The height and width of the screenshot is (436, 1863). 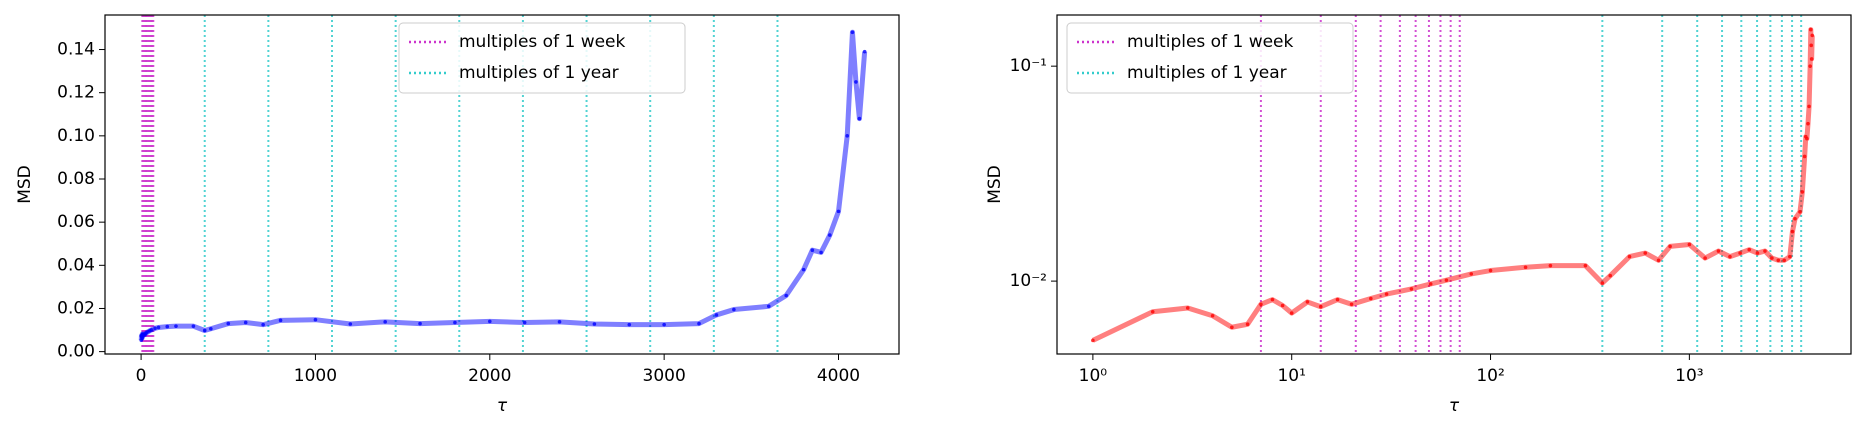 I want to click on y-tick-label: 0.04, so click(x=76, y=265).